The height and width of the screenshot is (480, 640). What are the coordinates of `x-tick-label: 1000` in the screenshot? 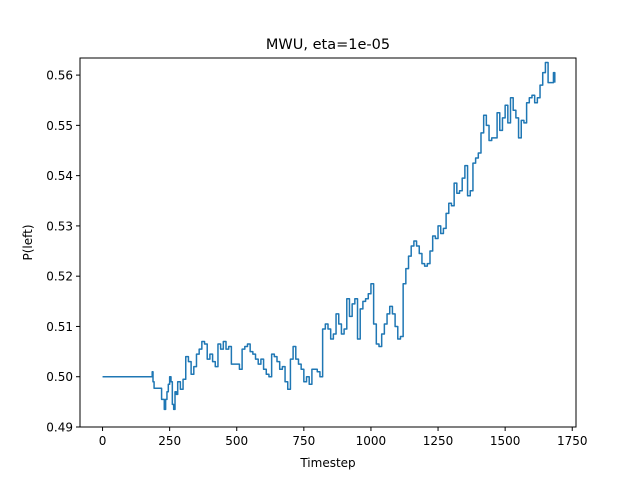 It's located at (371, 441).